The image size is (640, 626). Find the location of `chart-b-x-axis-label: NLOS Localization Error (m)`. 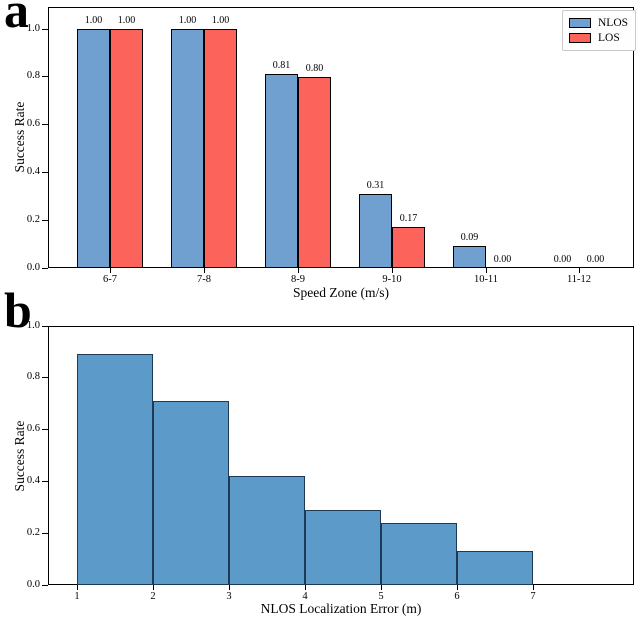

chart-b-x-axis-label: NLOS Localization Error (m) is located at coordinates (341, 608).